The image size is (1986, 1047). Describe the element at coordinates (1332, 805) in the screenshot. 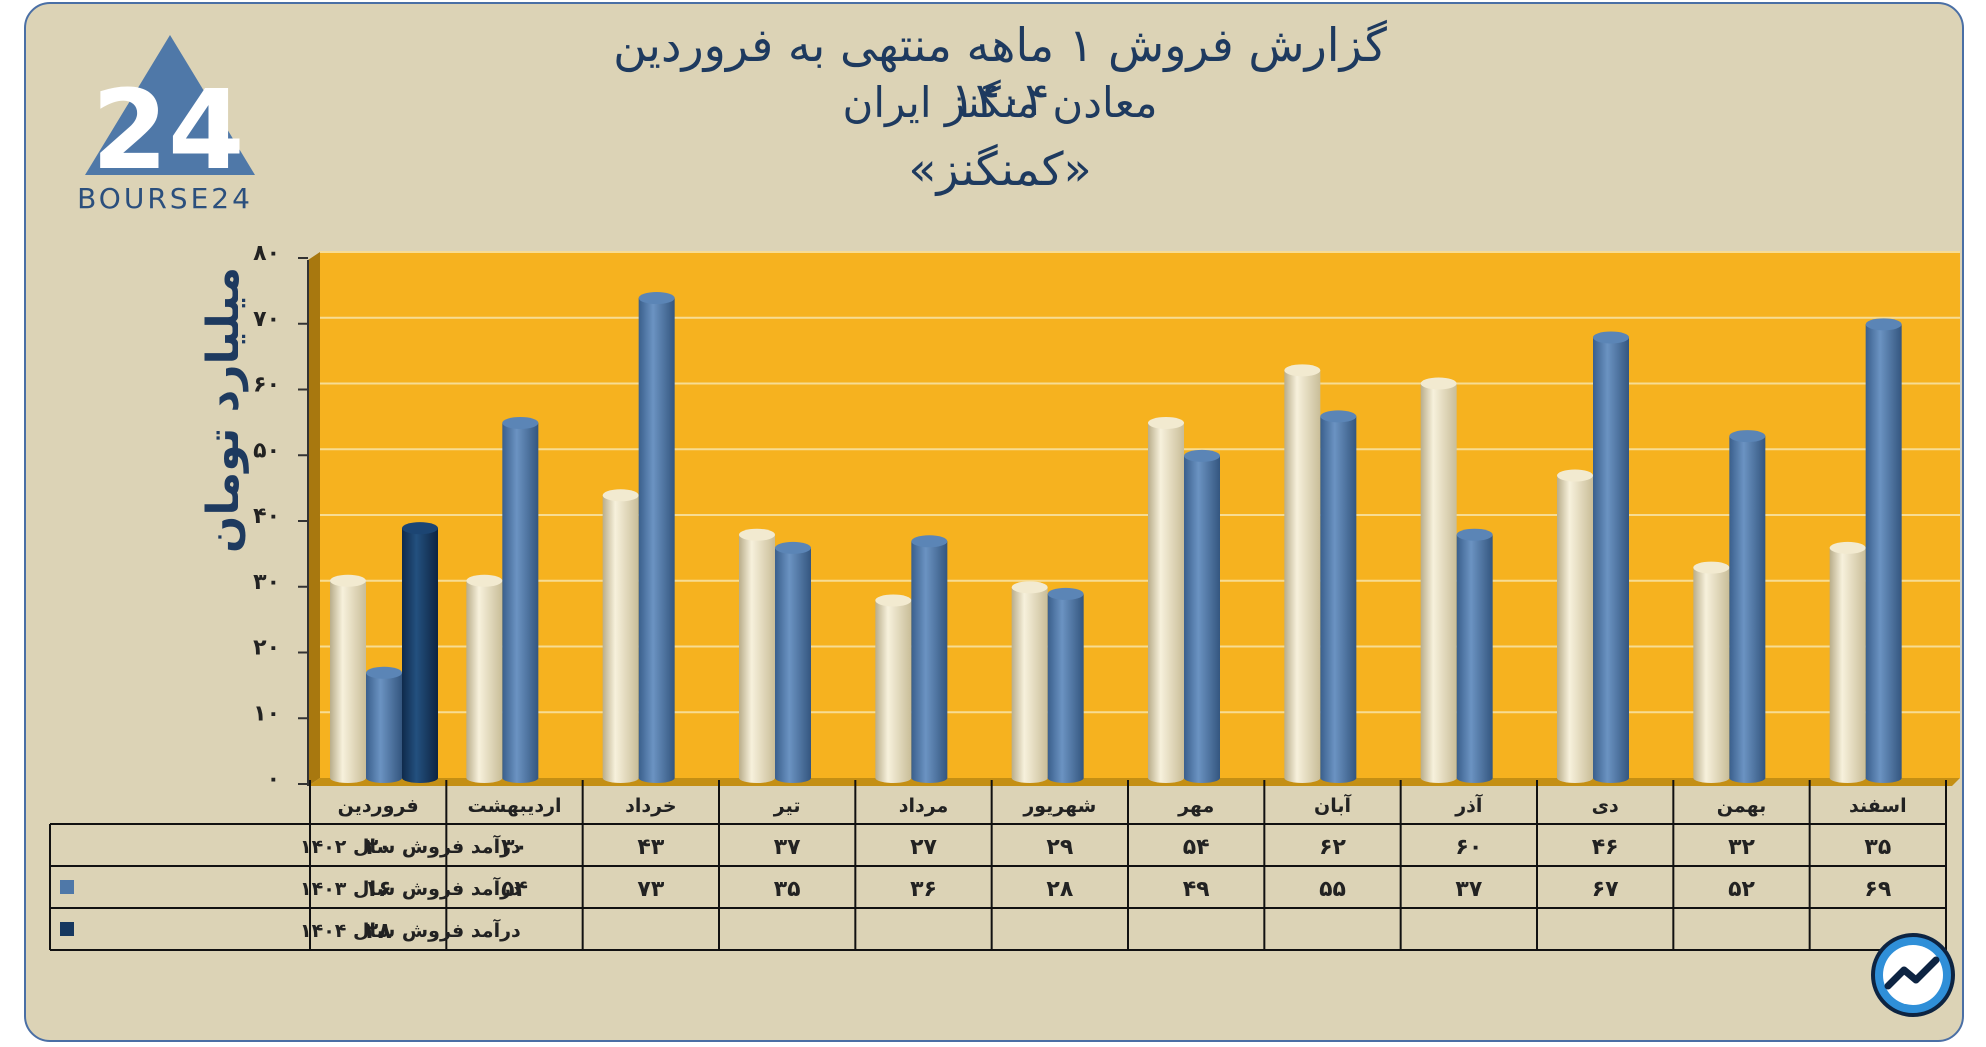

I see `category-label: آبان` at that location.